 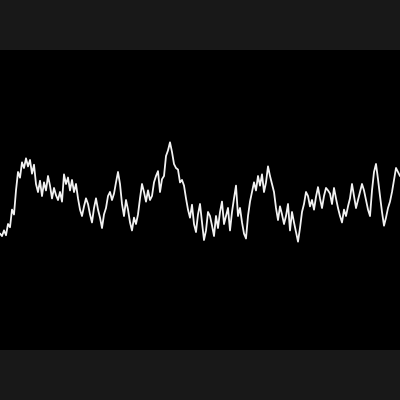 What do you see at coordinates (200, 375) in the screenshot?
I see `letterbox-bottom` at bounding box center [200, 375].